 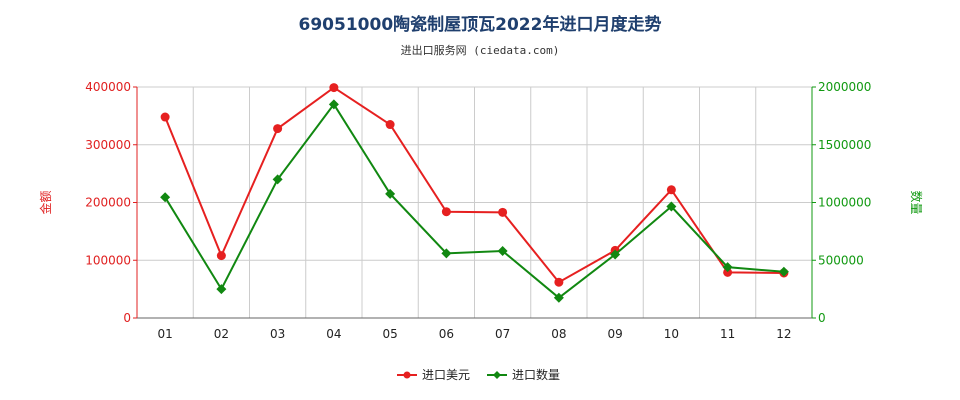 What do you see at coordinates (536, 374) in the screenshot?
I see `legend-label: 进口数量` at bounding box center [536, 374].